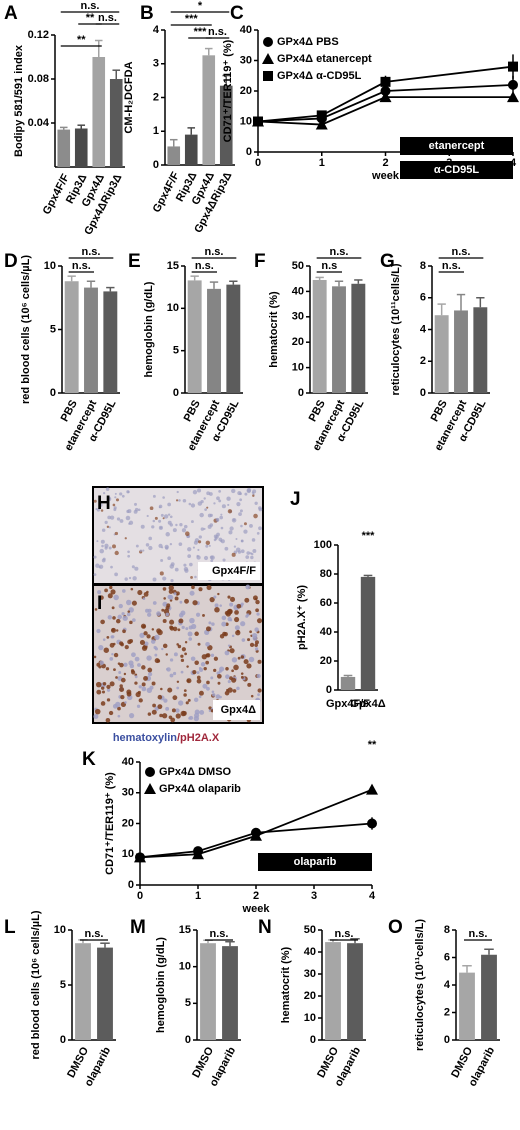  I want to click on significance-label: **, so click(372, 745).